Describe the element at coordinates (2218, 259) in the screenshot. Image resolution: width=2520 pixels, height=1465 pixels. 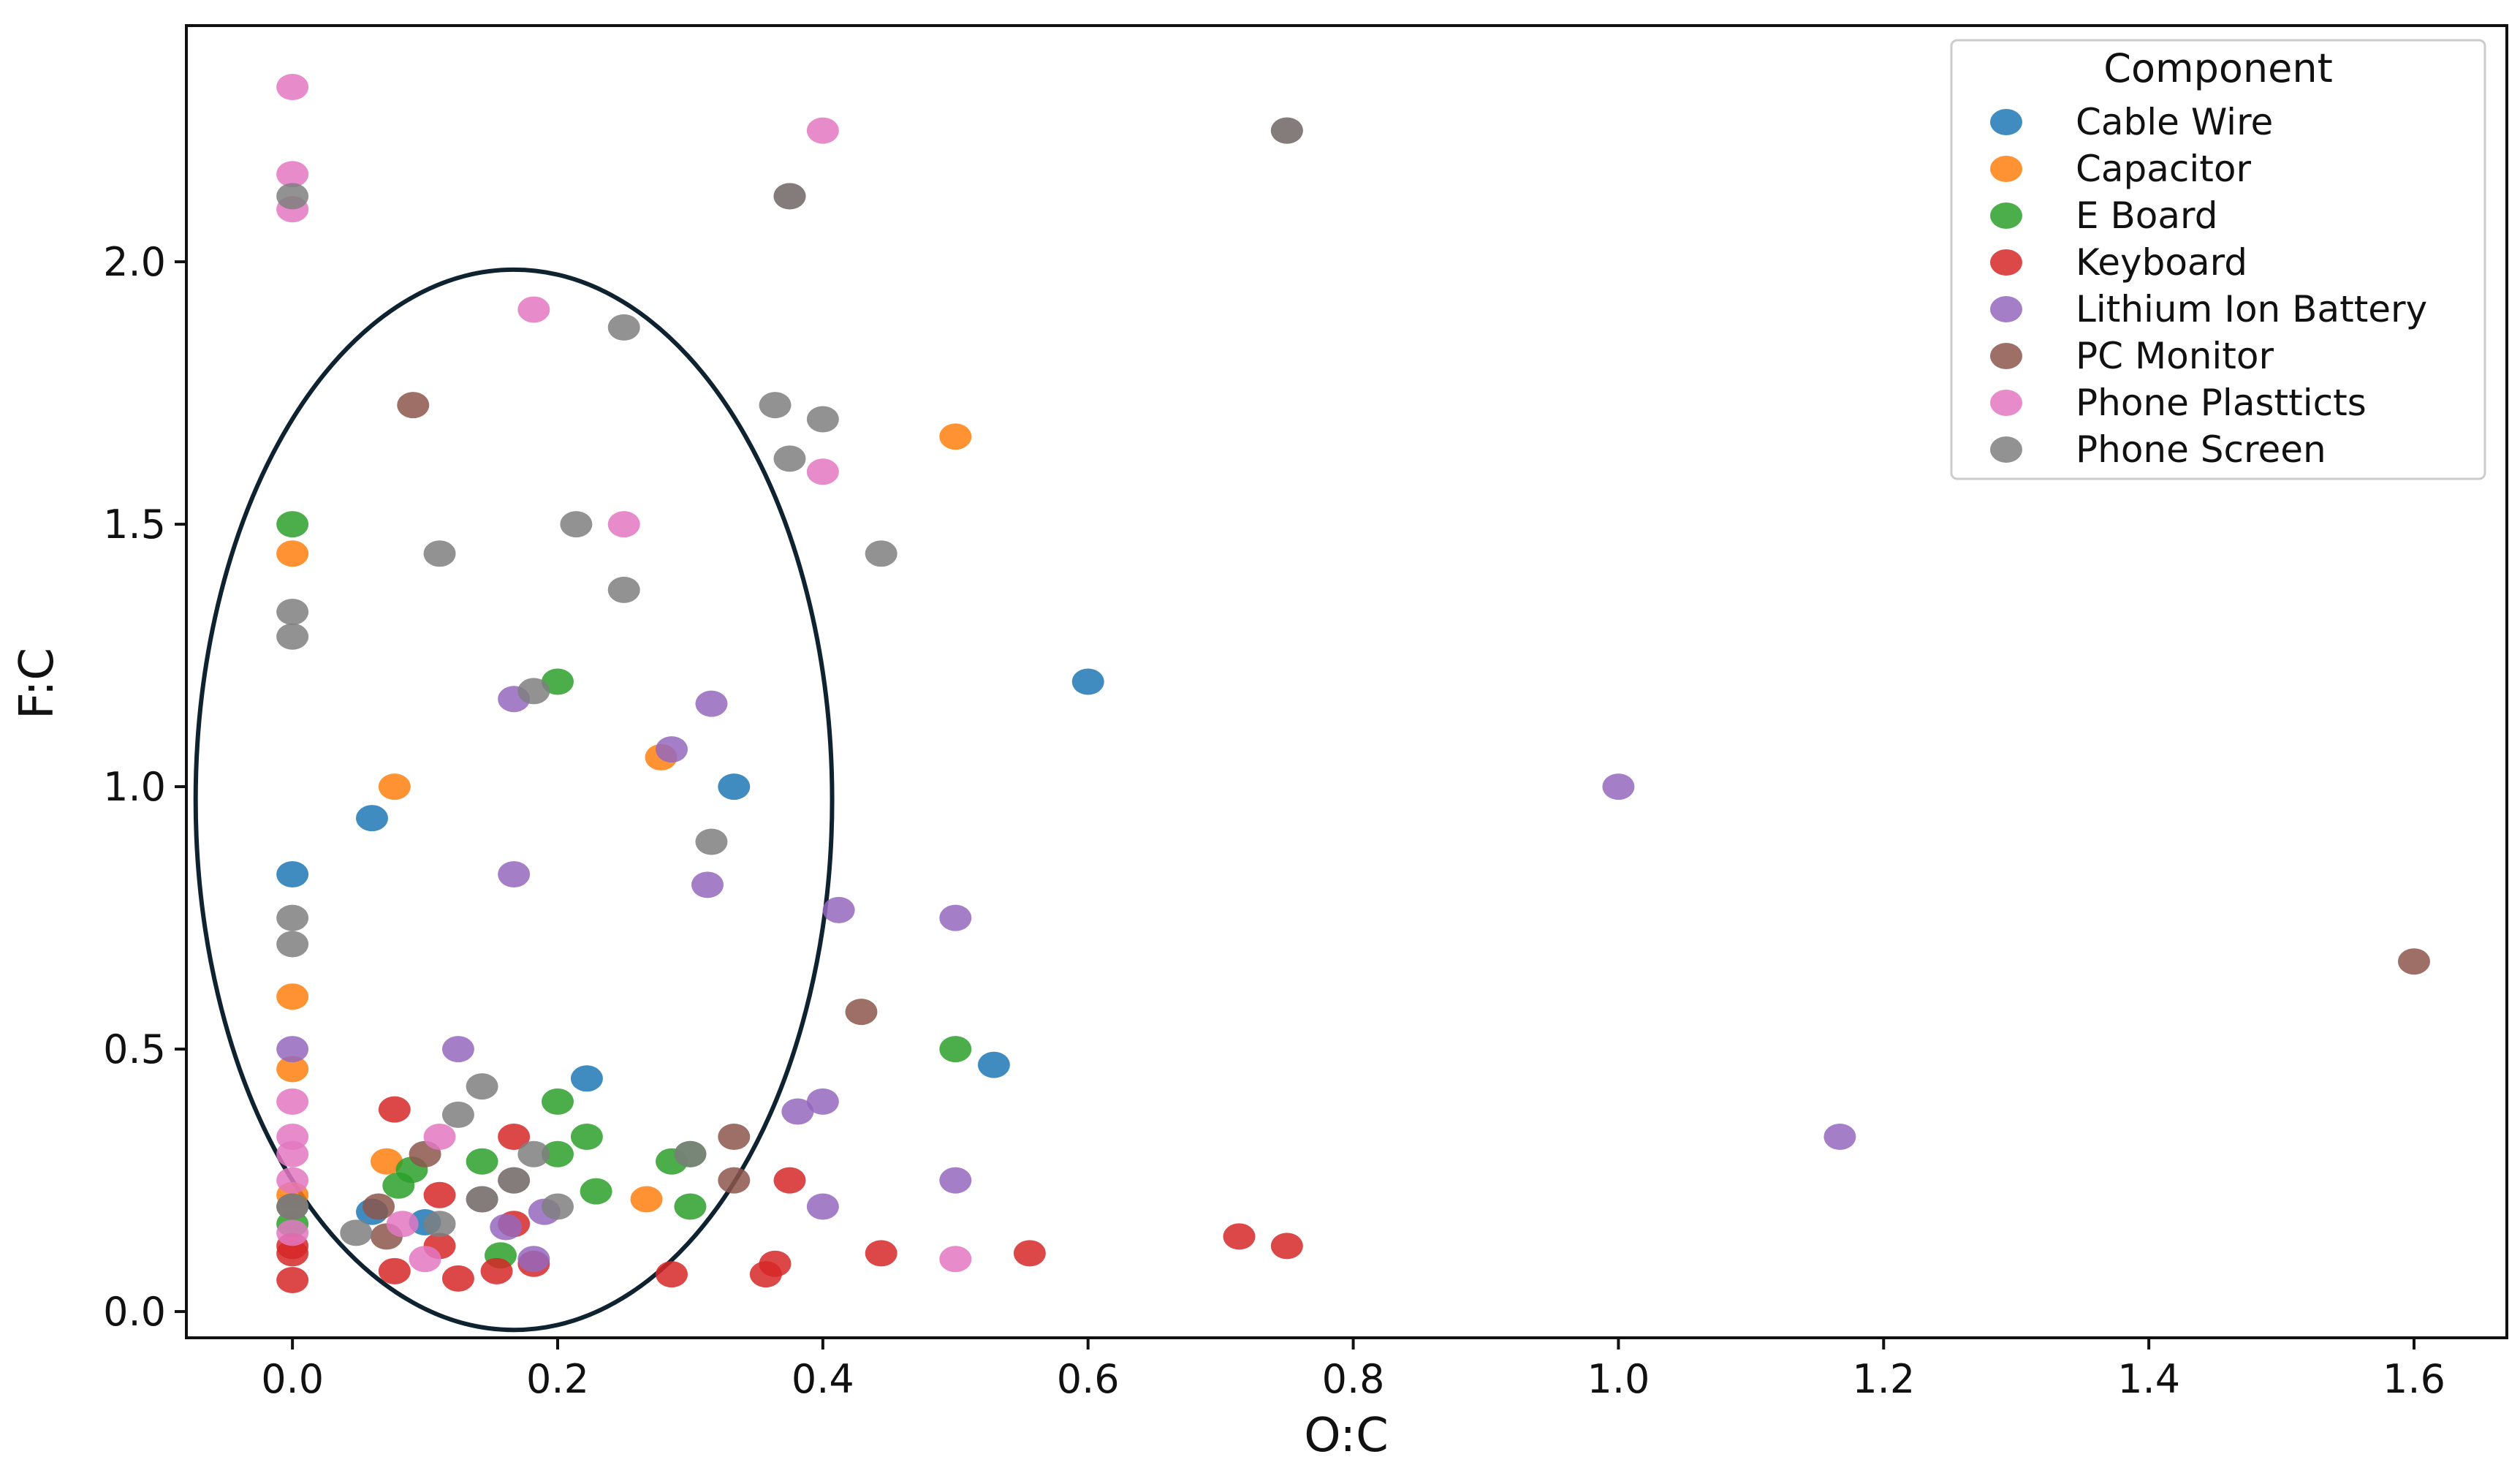
I see `legend-box` at that location.